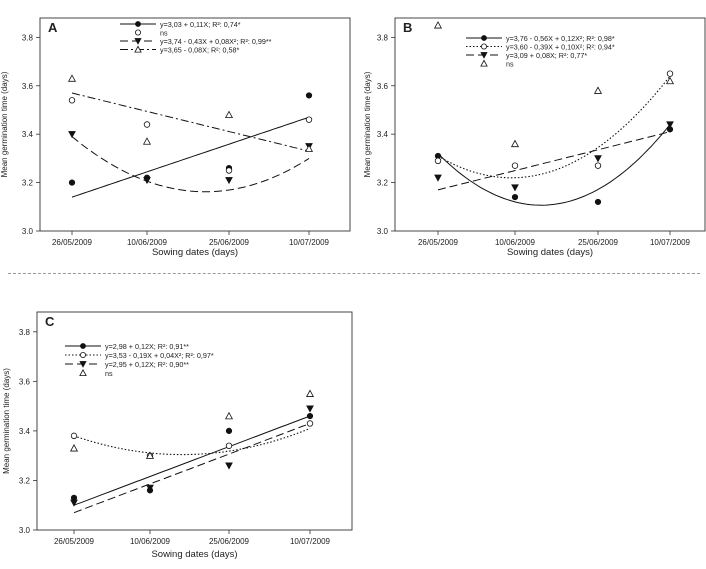 The height and width of the screenshot is (569, 706). I want to click on legend-label: y=3,53 - 0,19X + 0,04X²; R²: 0,97*, so click(159, 355).